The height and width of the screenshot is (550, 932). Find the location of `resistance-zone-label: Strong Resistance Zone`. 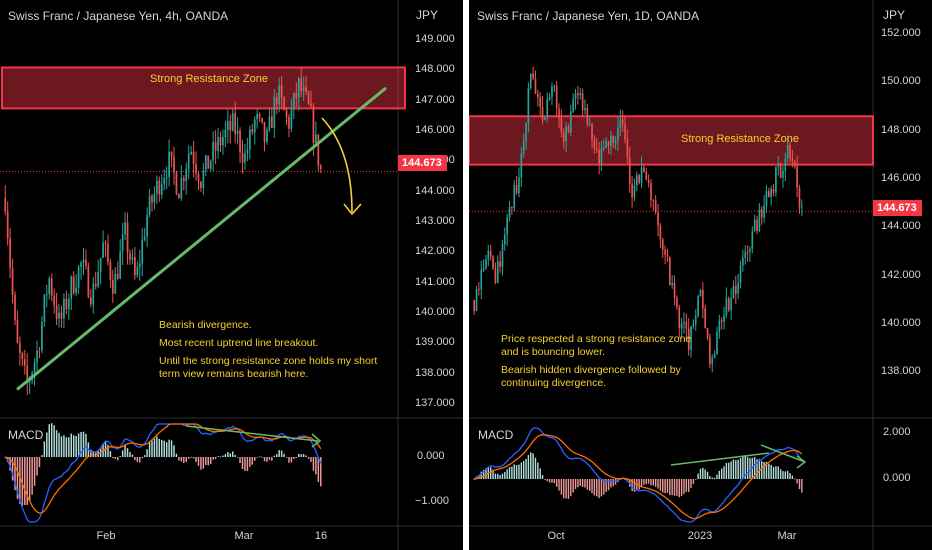

resistance-zone-label: Strong Resistance Zone is located at coordinates (209, 79).